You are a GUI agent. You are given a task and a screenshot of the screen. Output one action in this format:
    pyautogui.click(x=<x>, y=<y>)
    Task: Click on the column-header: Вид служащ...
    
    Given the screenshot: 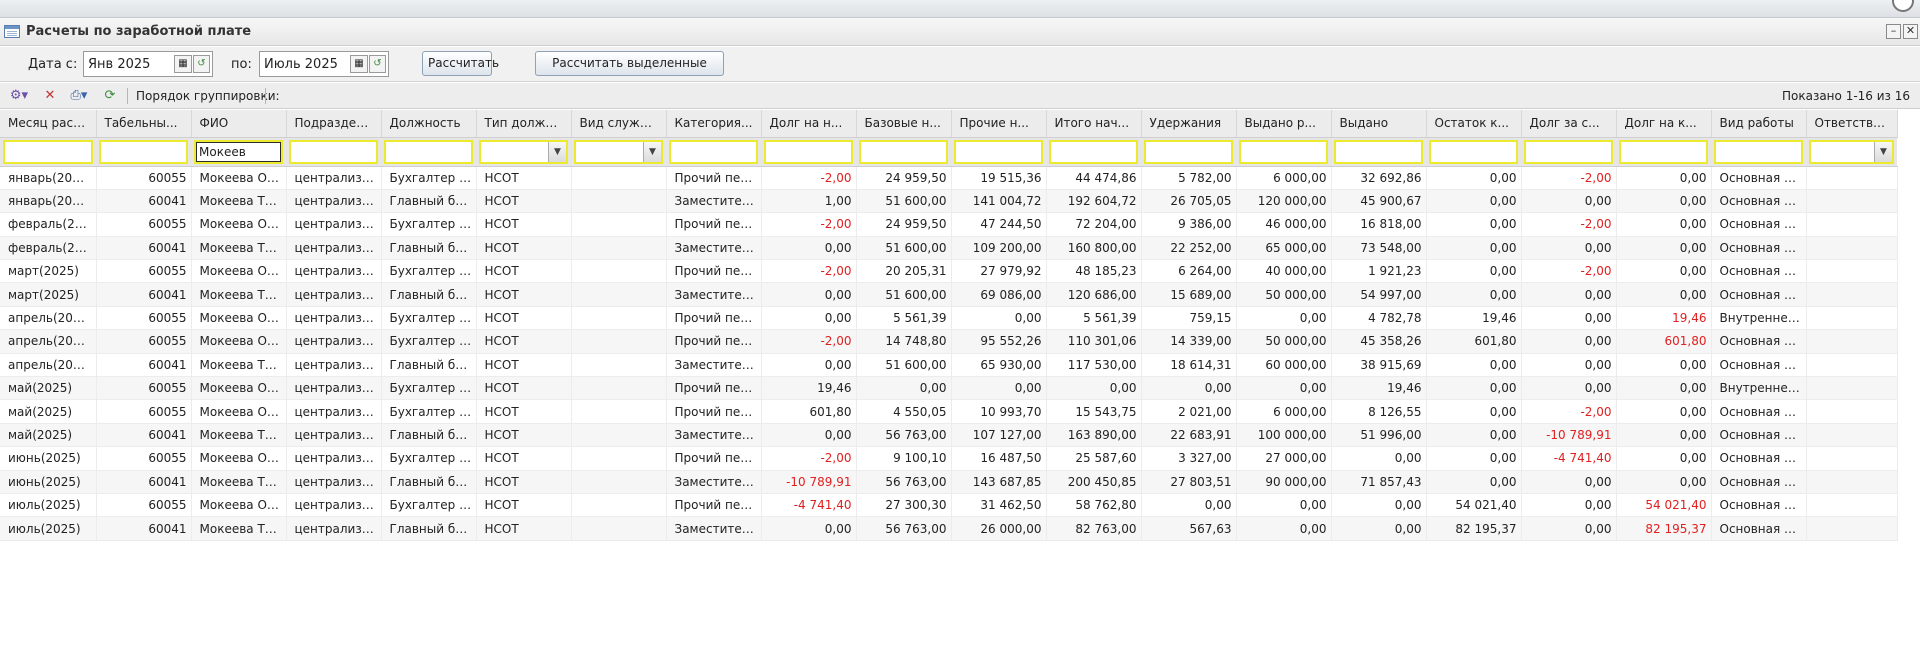 What is the action you would take?
    pyautogui.click(x=619, y=124)
    